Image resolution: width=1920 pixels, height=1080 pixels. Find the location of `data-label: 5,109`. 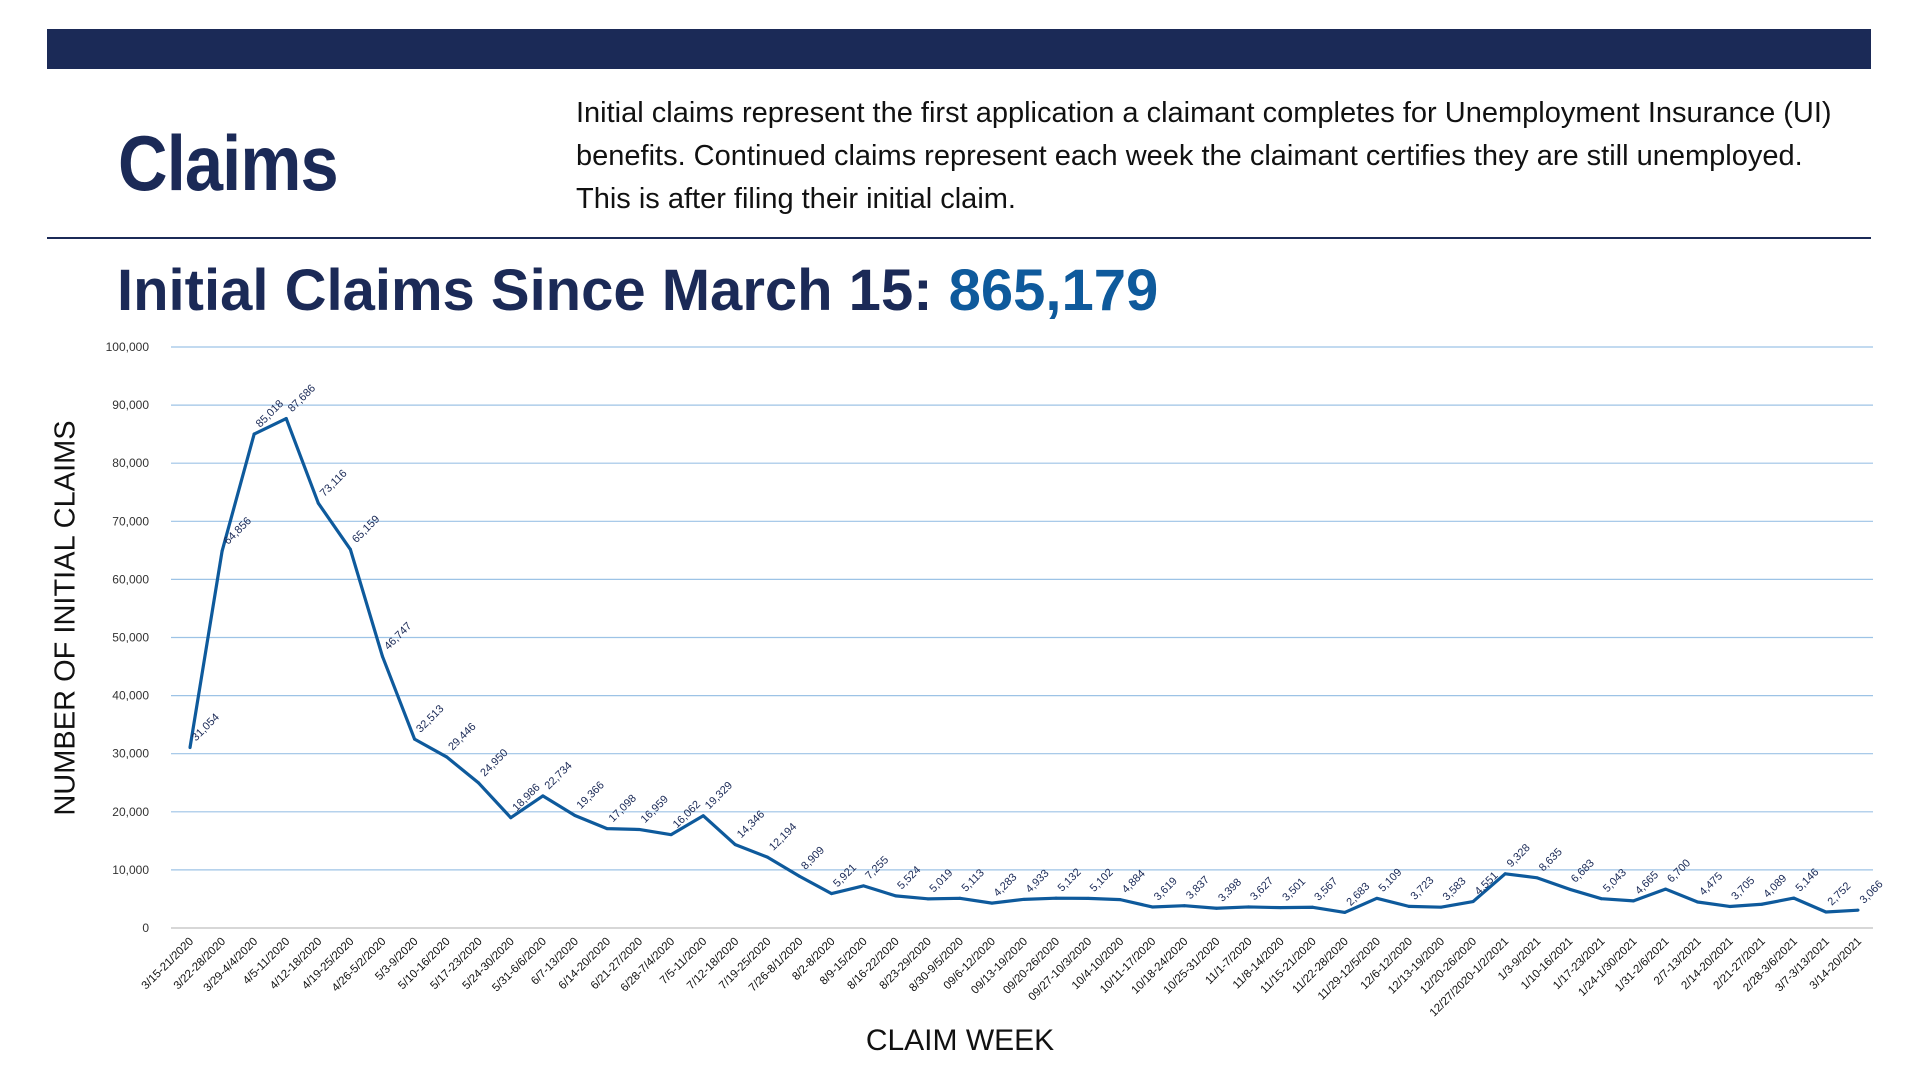

data-label: 5,109 is located at coordinates (1390, 880).